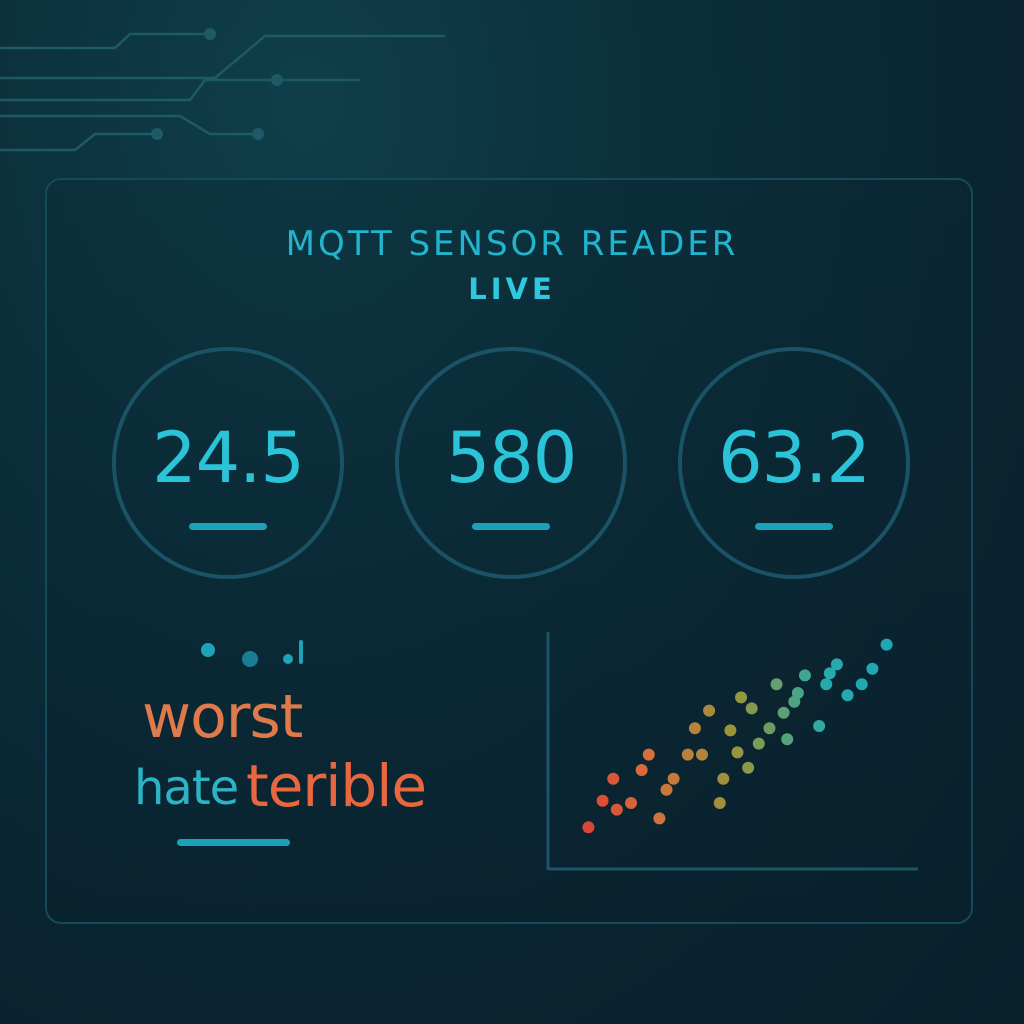  I want to click on gauge-1-value: 24.5, so click(228, 458).